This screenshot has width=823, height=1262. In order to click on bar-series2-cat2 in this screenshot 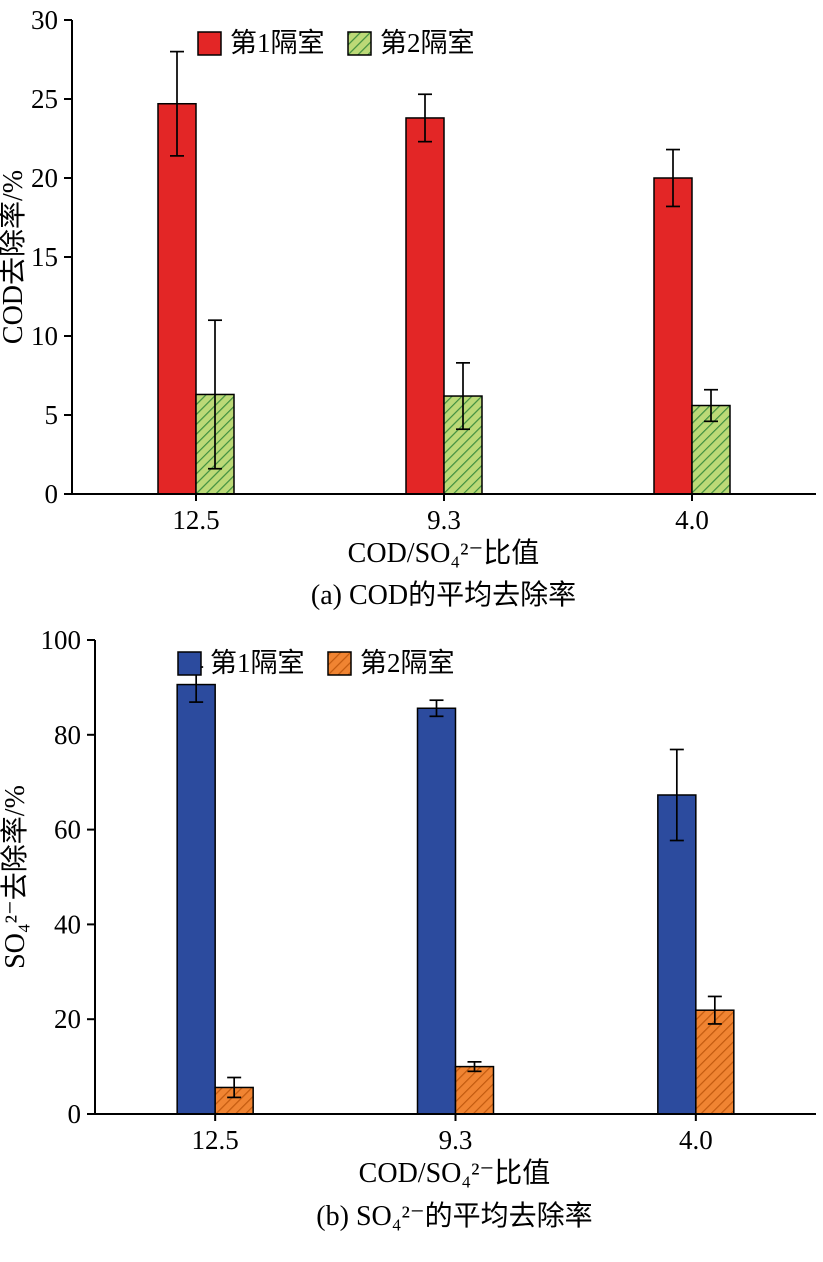, I will do `click(715, 1062)`.